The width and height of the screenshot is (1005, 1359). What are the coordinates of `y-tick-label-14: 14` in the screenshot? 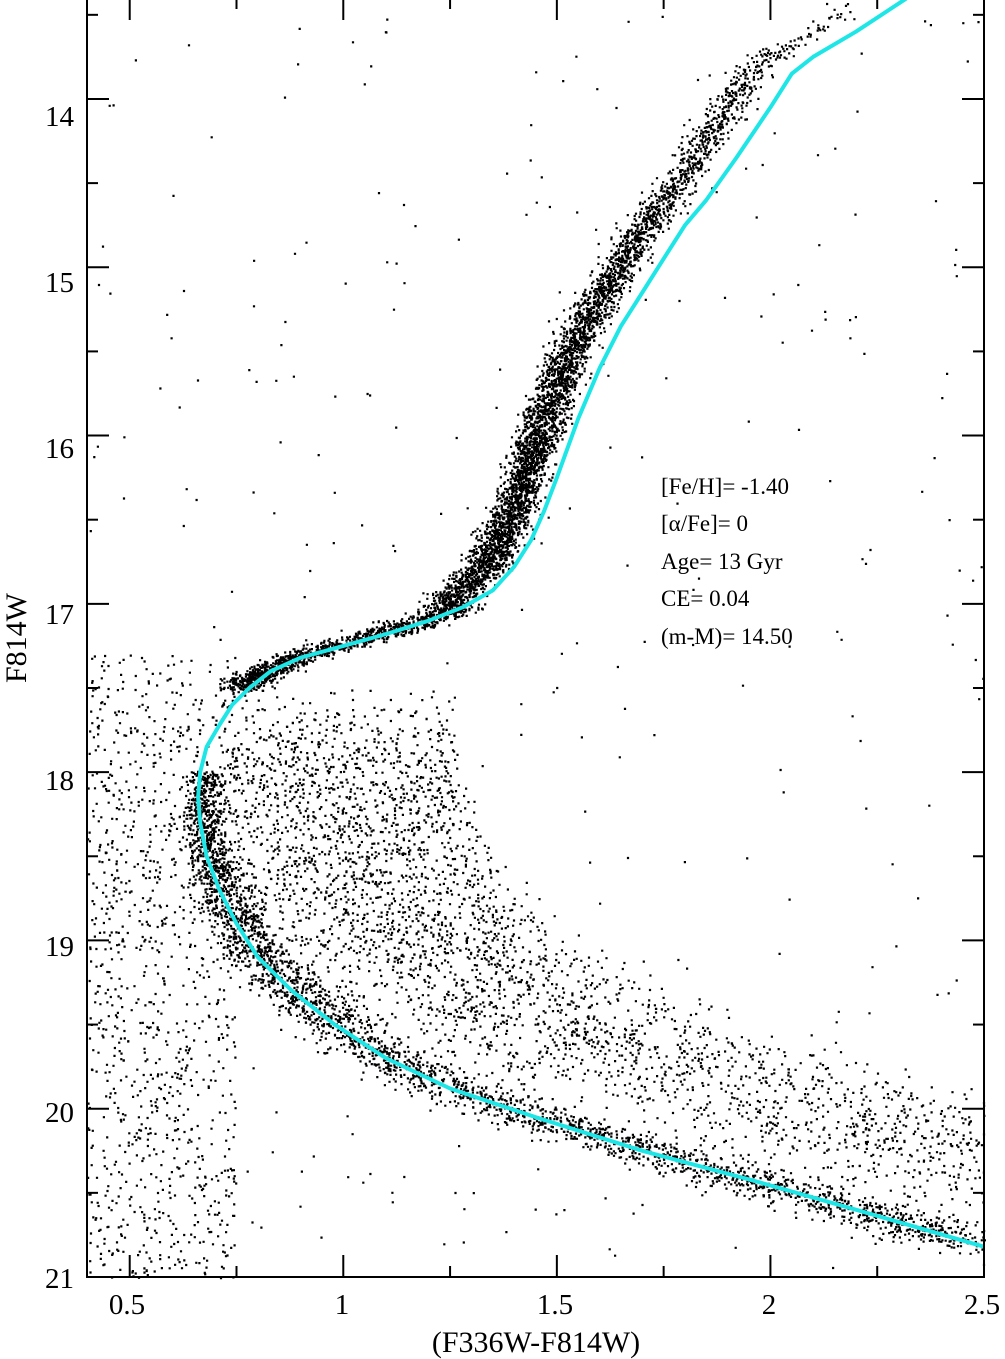 It's located at (60, 117).